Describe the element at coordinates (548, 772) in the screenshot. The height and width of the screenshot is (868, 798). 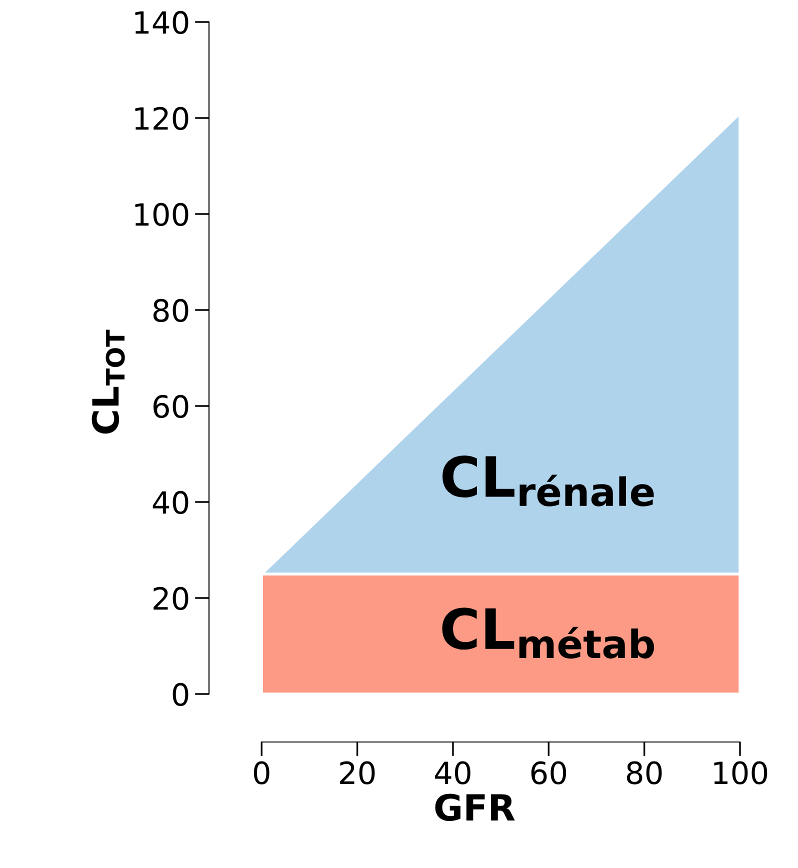
I see `x-tick-label: 60` at that location.